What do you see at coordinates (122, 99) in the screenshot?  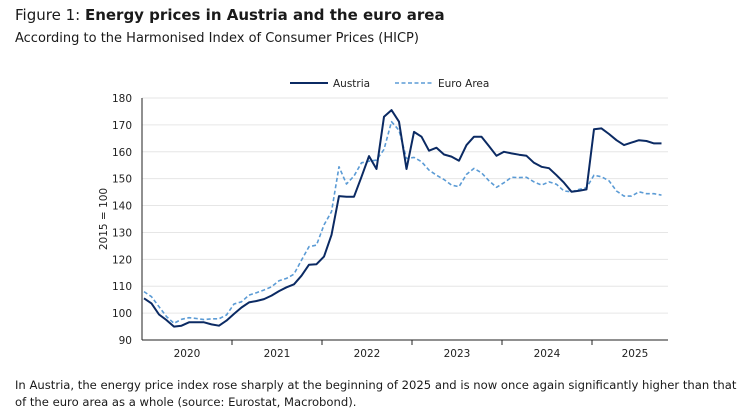 I see `y-tick-label: 180` at bounding box center [122, 99].